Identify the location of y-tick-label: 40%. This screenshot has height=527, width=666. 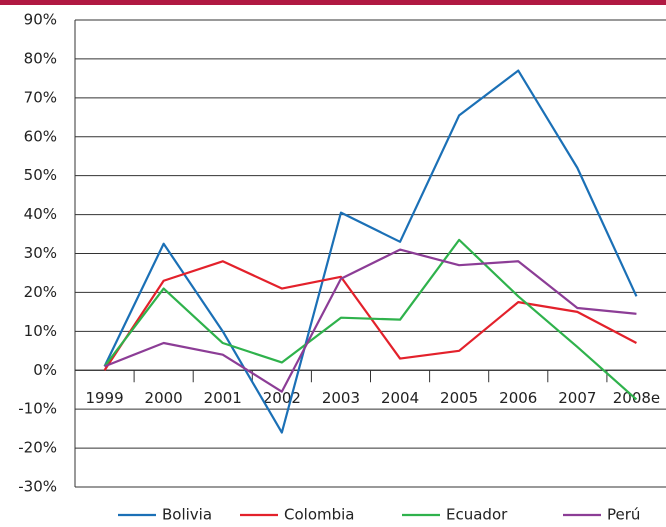
(40, 214).